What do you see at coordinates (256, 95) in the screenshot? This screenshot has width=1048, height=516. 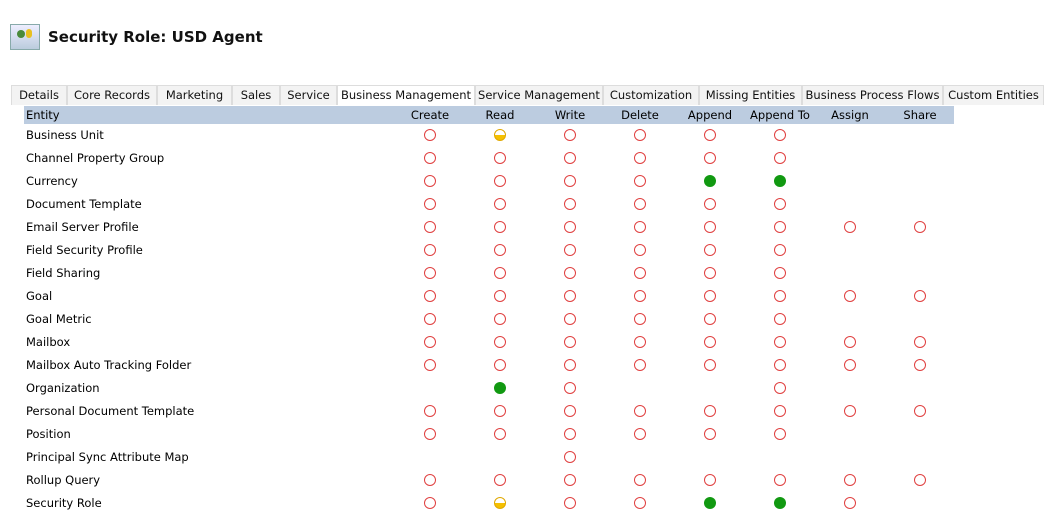 I see `tab-sales: Sales` at bounding box center [256, 95].